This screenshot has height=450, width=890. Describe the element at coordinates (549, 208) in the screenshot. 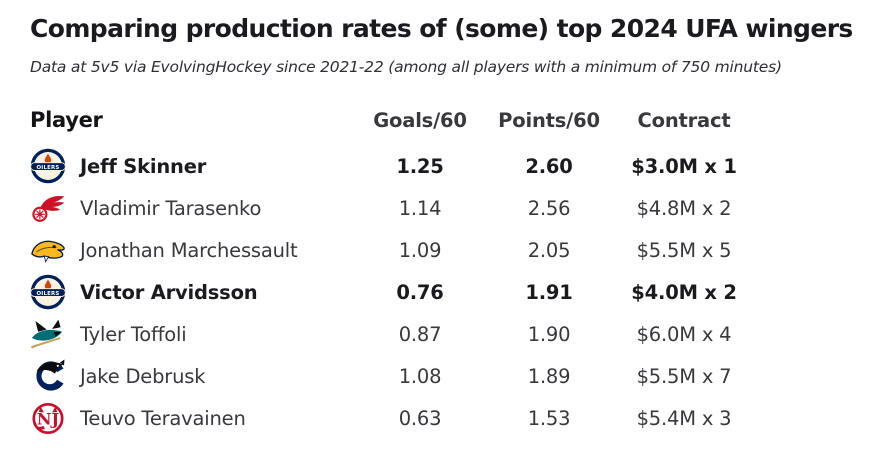

I see `points60-value: 2.56` at that location.